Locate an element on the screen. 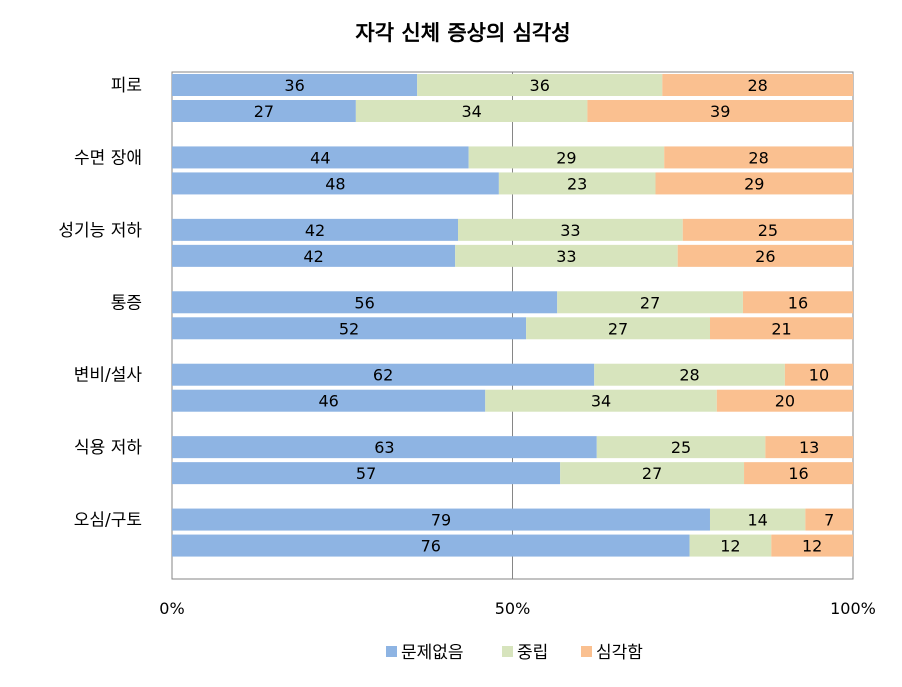 This screenshot has height=687, width=902. data-label: 21 is located at coordinates (781, 328).